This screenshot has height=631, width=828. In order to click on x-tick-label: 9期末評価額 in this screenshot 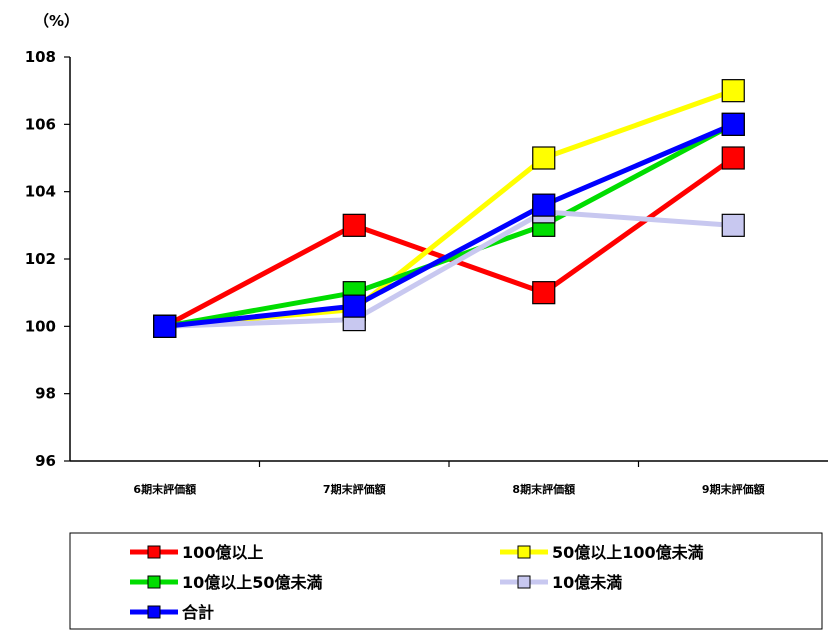, I will do `click(733, 489)`.